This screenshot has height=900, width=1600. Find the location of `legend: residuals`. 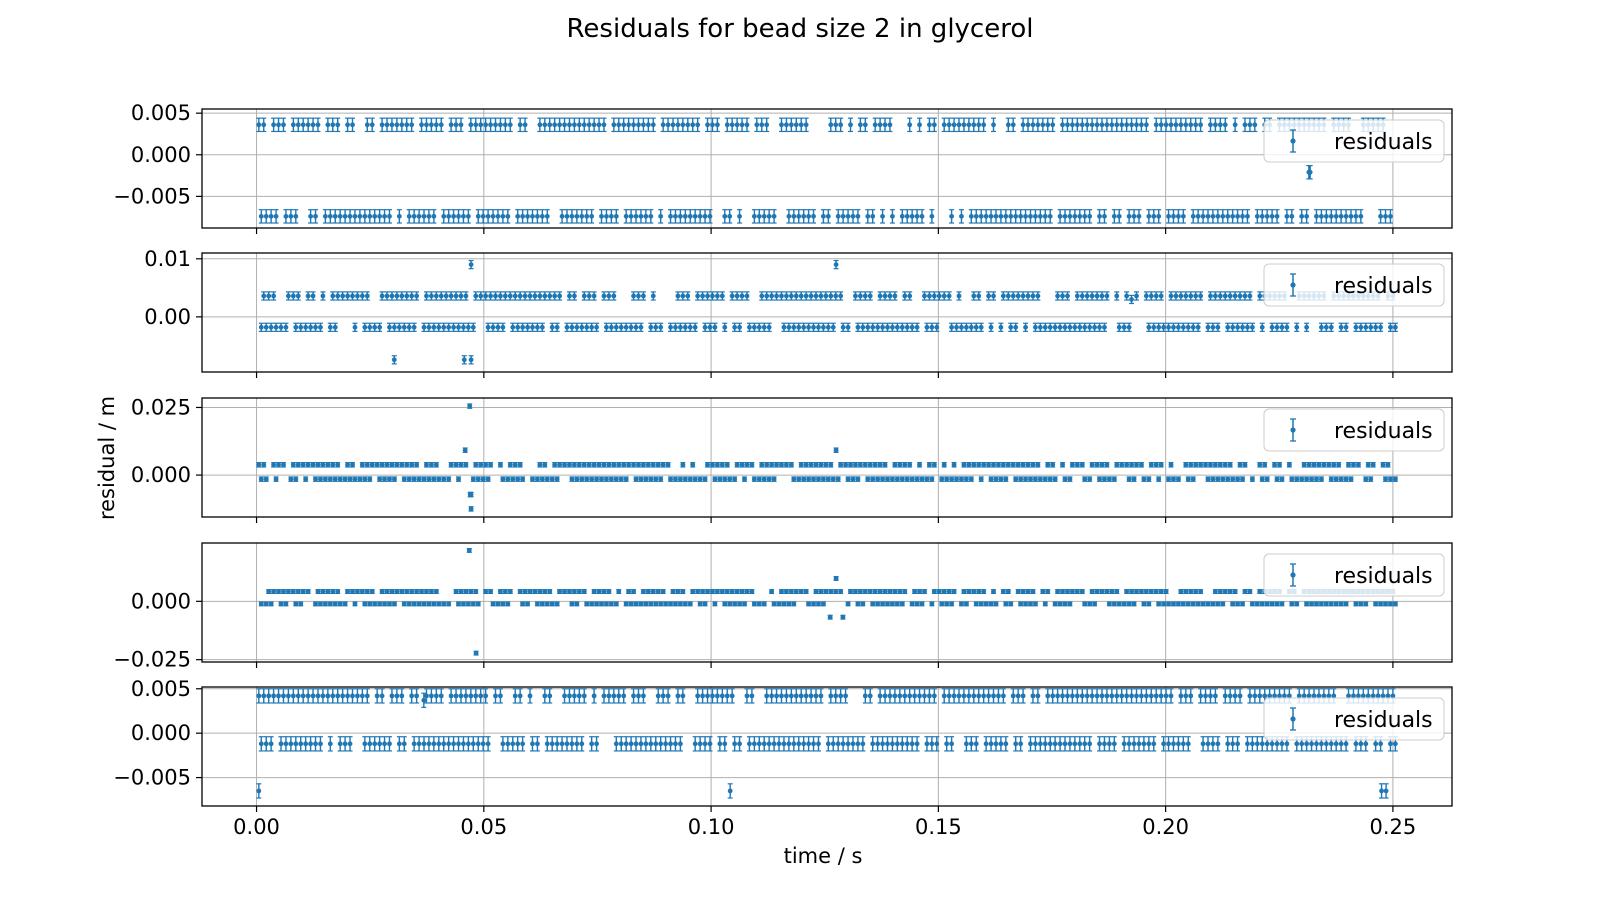

legend: residuals is located at coordinates (1354, 141).